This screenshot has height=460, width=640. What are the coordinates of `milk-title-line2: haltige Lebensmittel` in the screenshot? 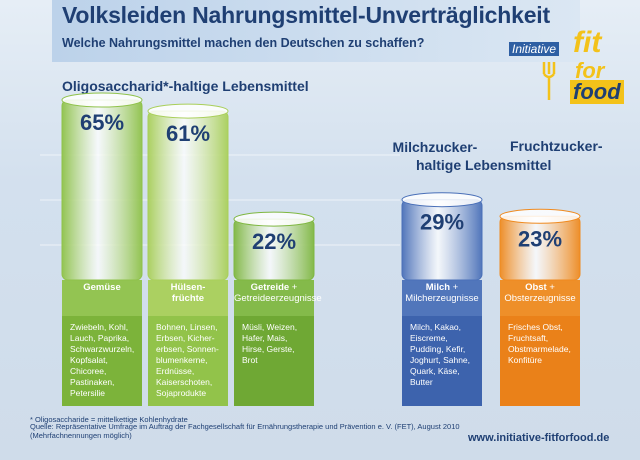 It's located at (484, 165).